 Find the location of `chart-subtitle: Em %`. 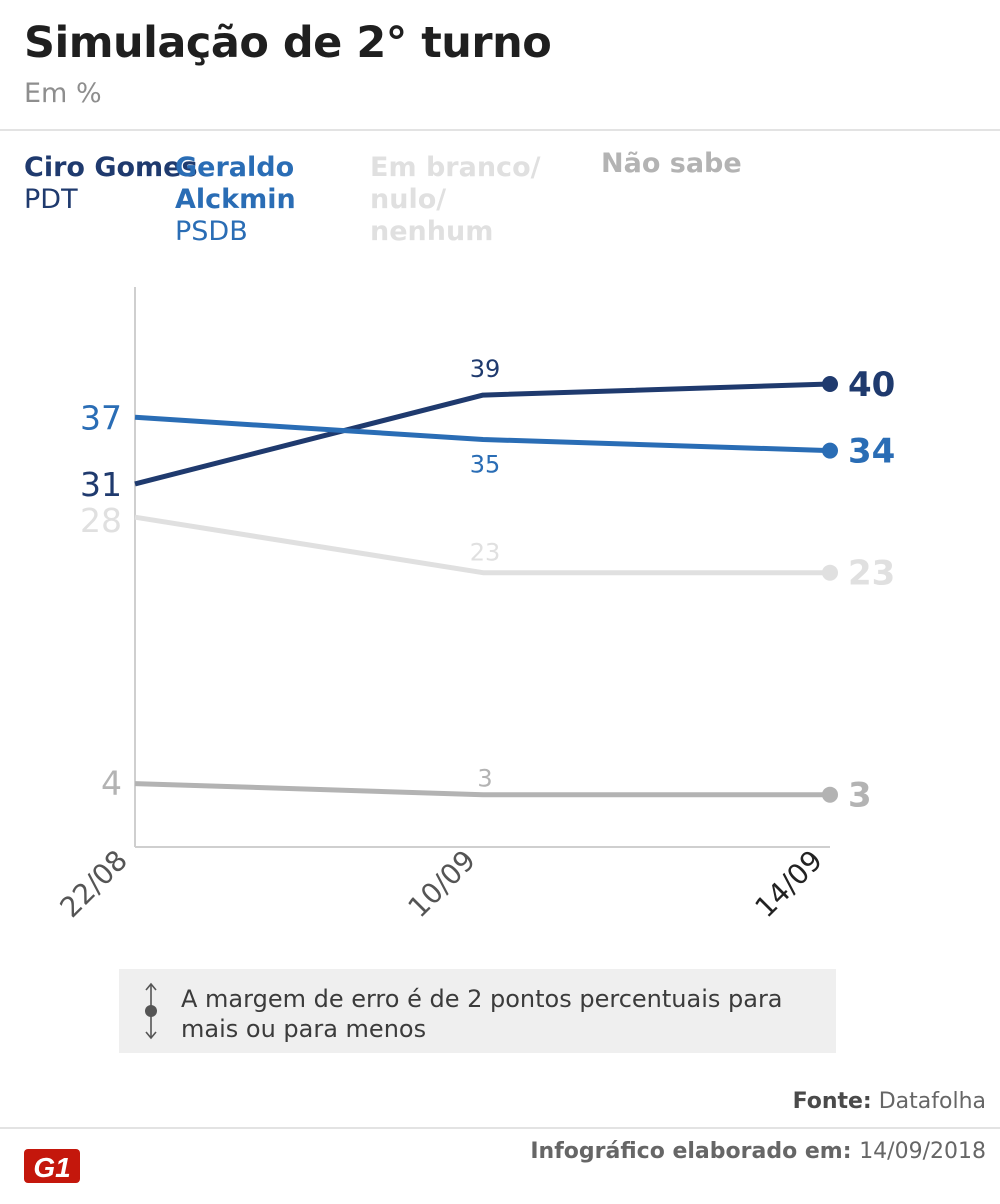

chart-subtitle: Em % is located at coordinates (63, 93).